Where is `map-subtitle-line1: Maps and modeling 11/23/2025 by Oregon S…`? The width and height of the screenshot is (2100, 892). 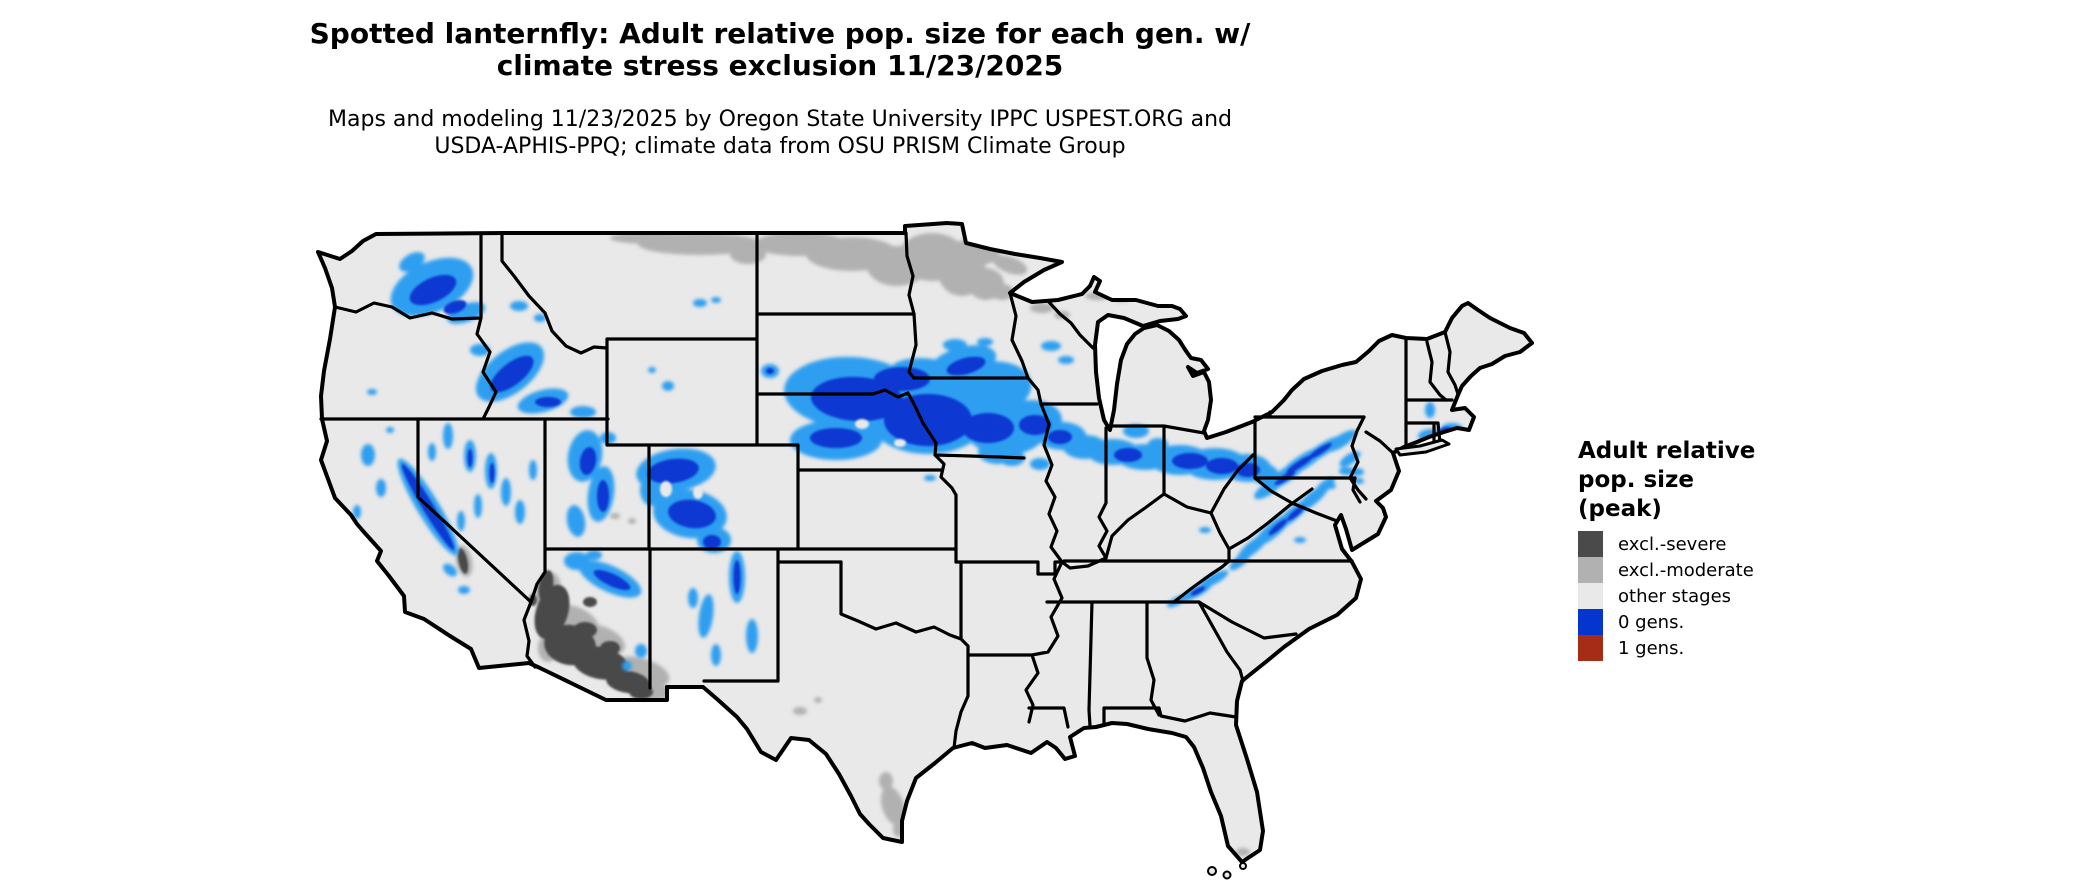 map-subtitle-line1: Maps and modeling 11/23/2025 by Oregon S… is located at coordinates (780, 119).